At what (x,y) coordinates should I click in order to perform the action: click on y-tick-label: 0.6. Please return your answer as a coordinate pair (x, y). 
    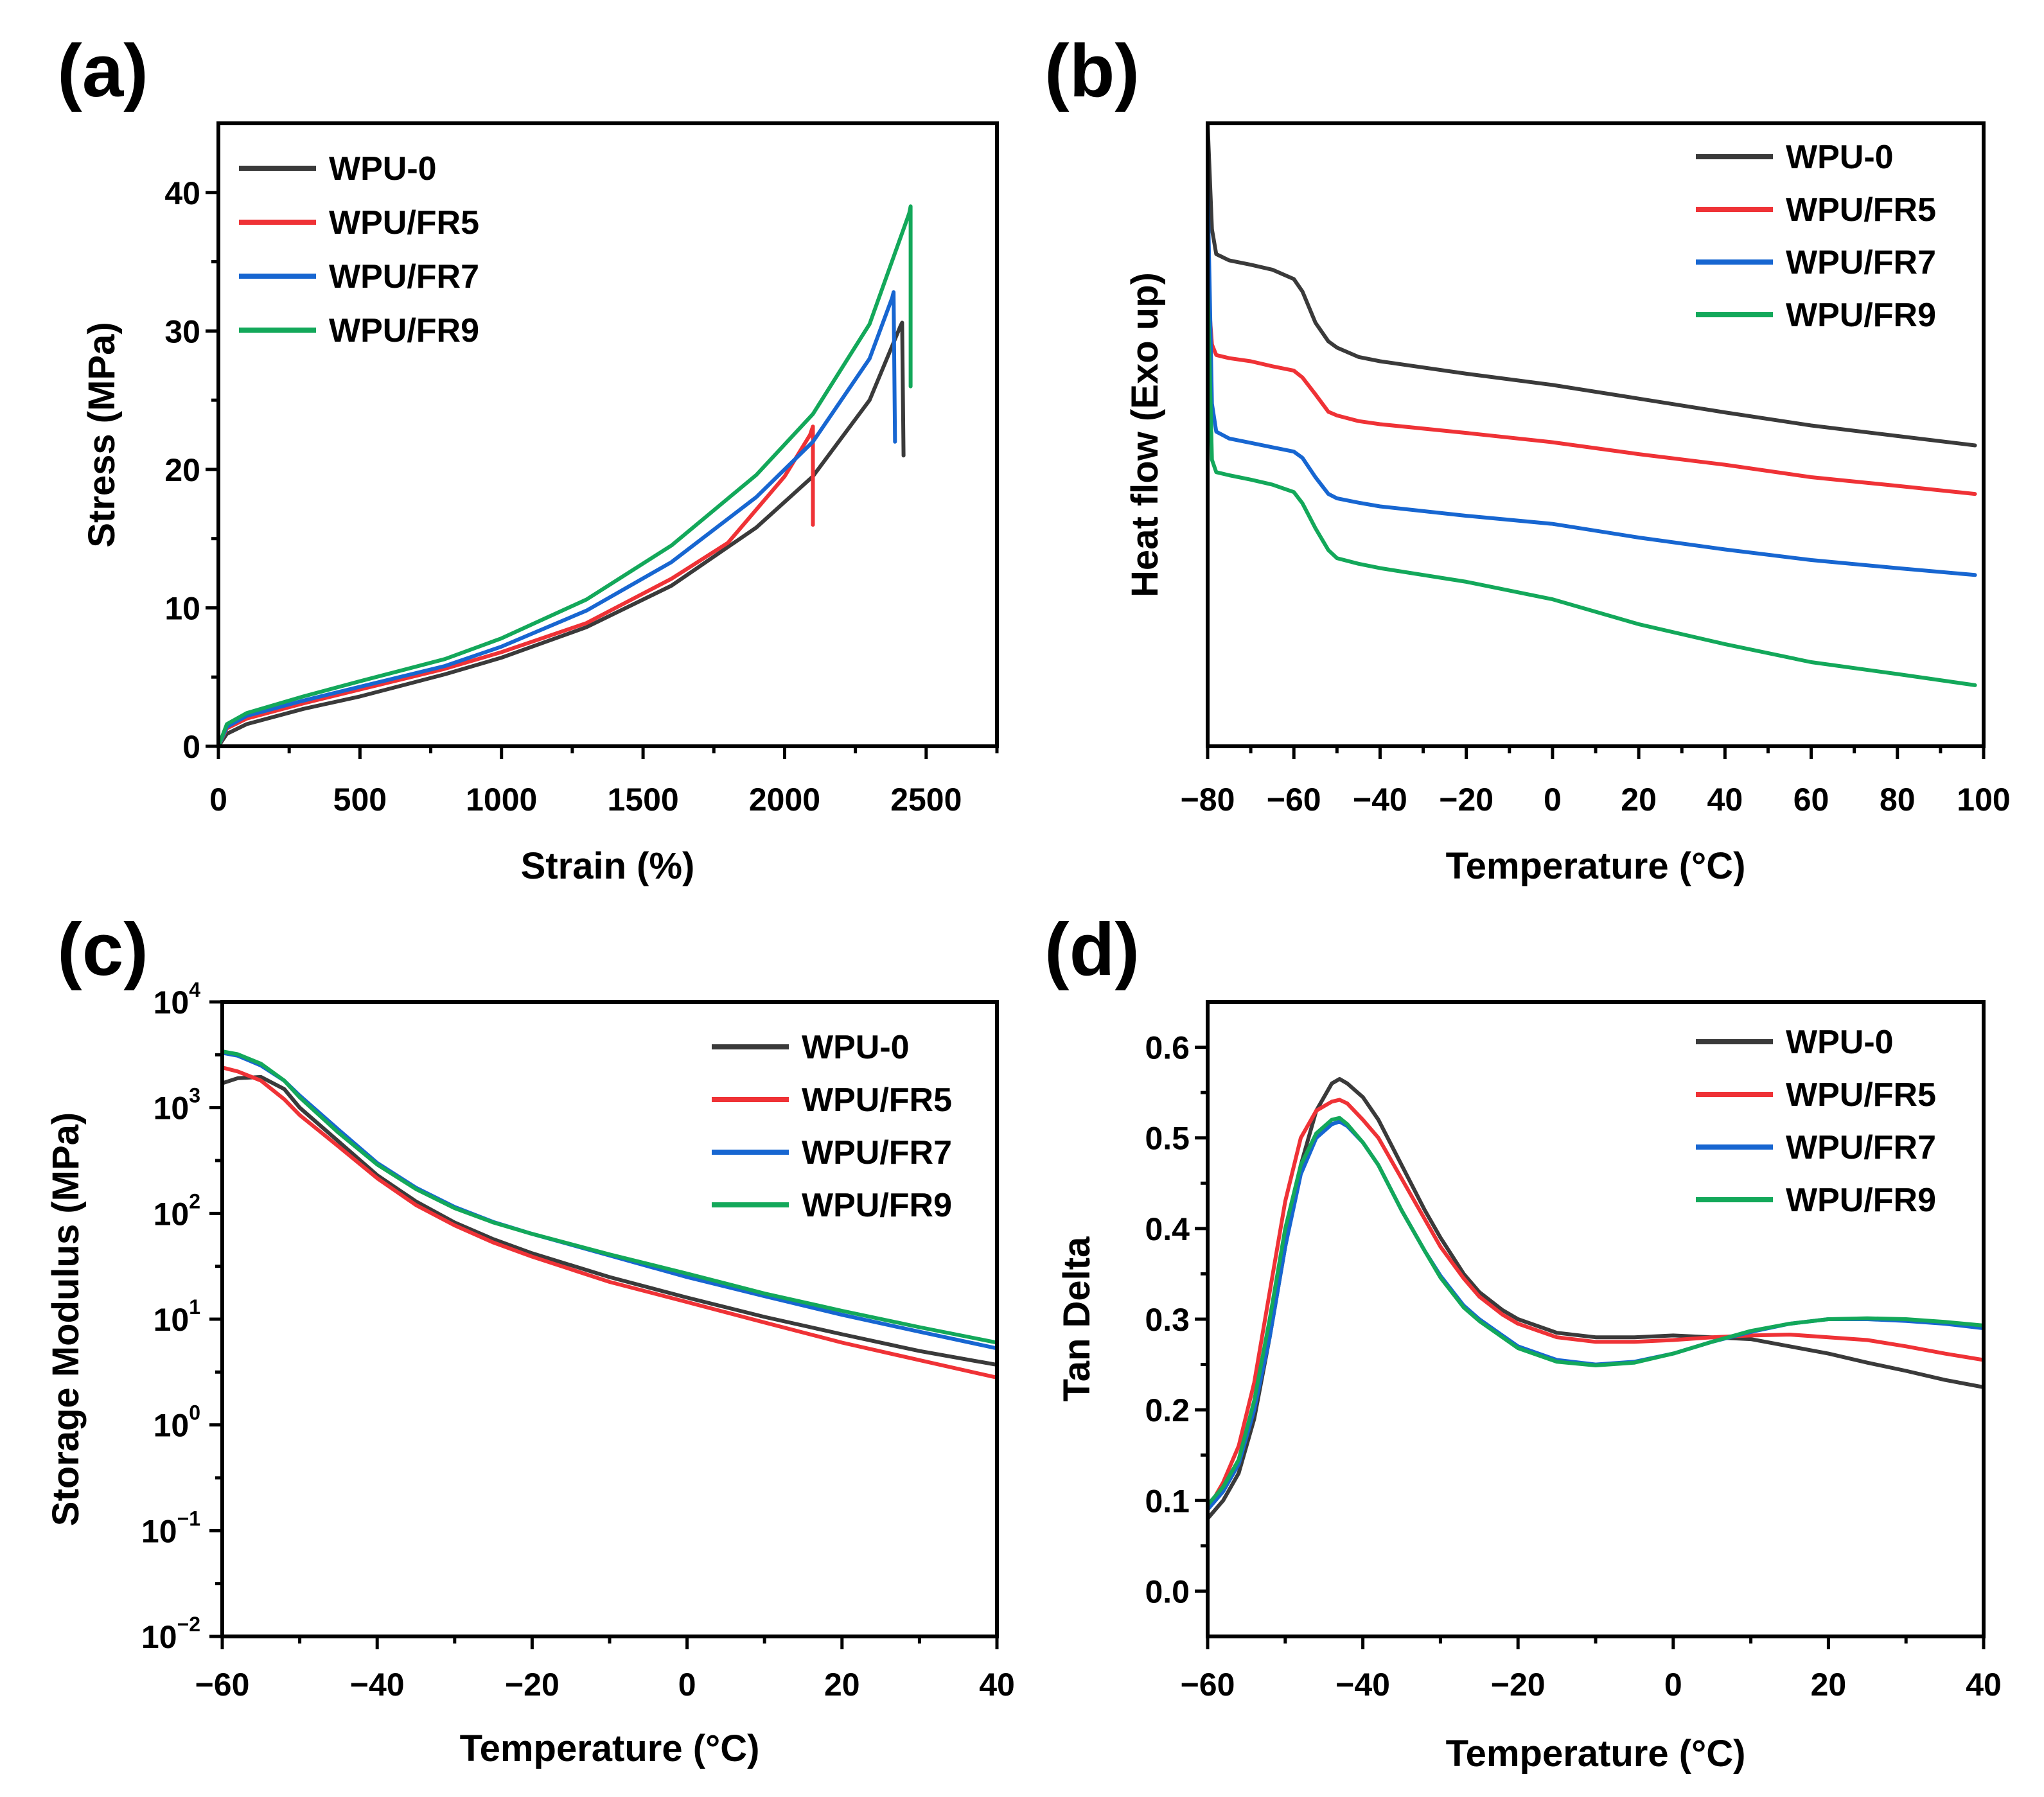
    Looking at the image, I should click on (1167, 1048).